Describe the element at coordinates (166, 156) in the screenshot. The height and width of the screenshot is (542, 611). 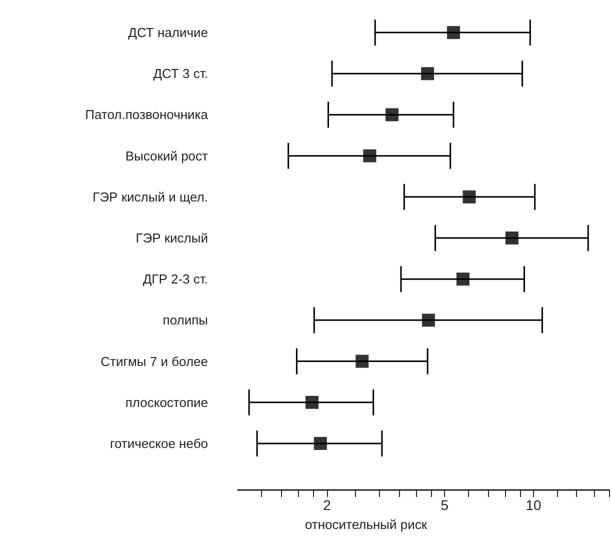
I see `y-tick-label: Высокий рост` at that location.